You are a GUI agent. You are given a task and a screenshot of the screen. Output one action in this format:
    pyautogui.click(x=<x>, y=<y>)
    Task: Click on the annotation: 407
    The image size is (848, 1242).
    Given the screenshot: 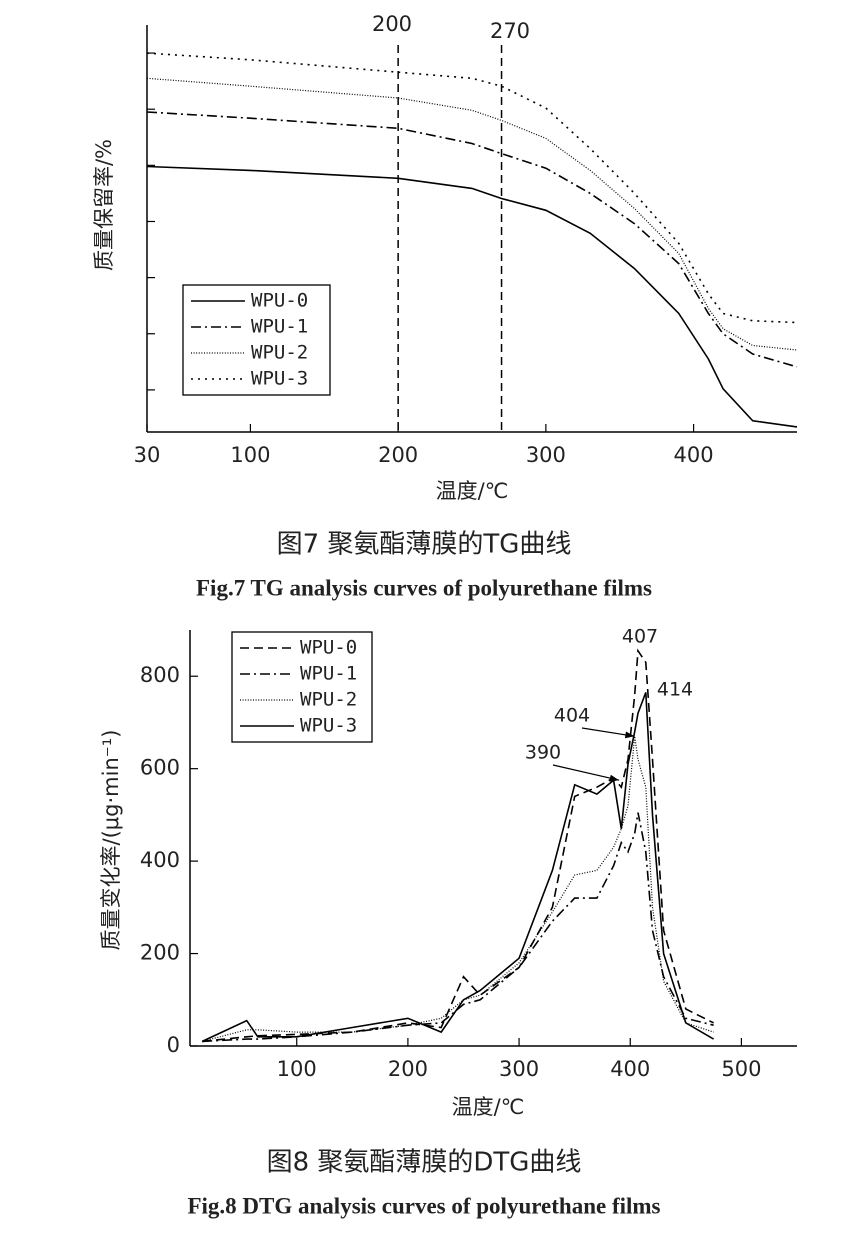 What is the action you would take?
    pyautogui.click(x=640, y=637)
    